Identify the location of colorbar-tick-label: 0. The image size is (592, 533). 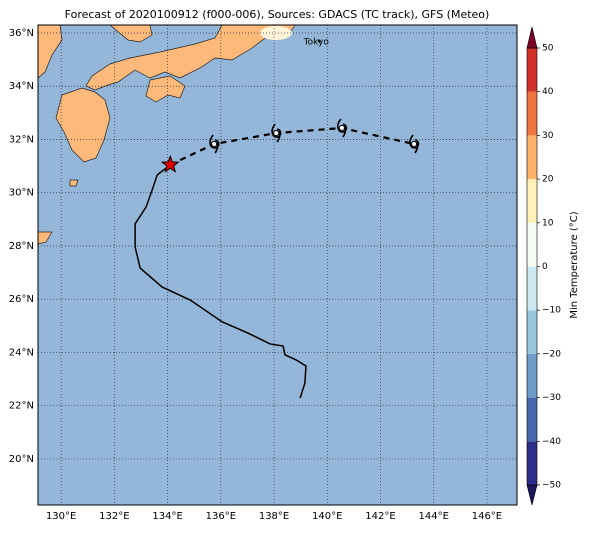
(545, 267).